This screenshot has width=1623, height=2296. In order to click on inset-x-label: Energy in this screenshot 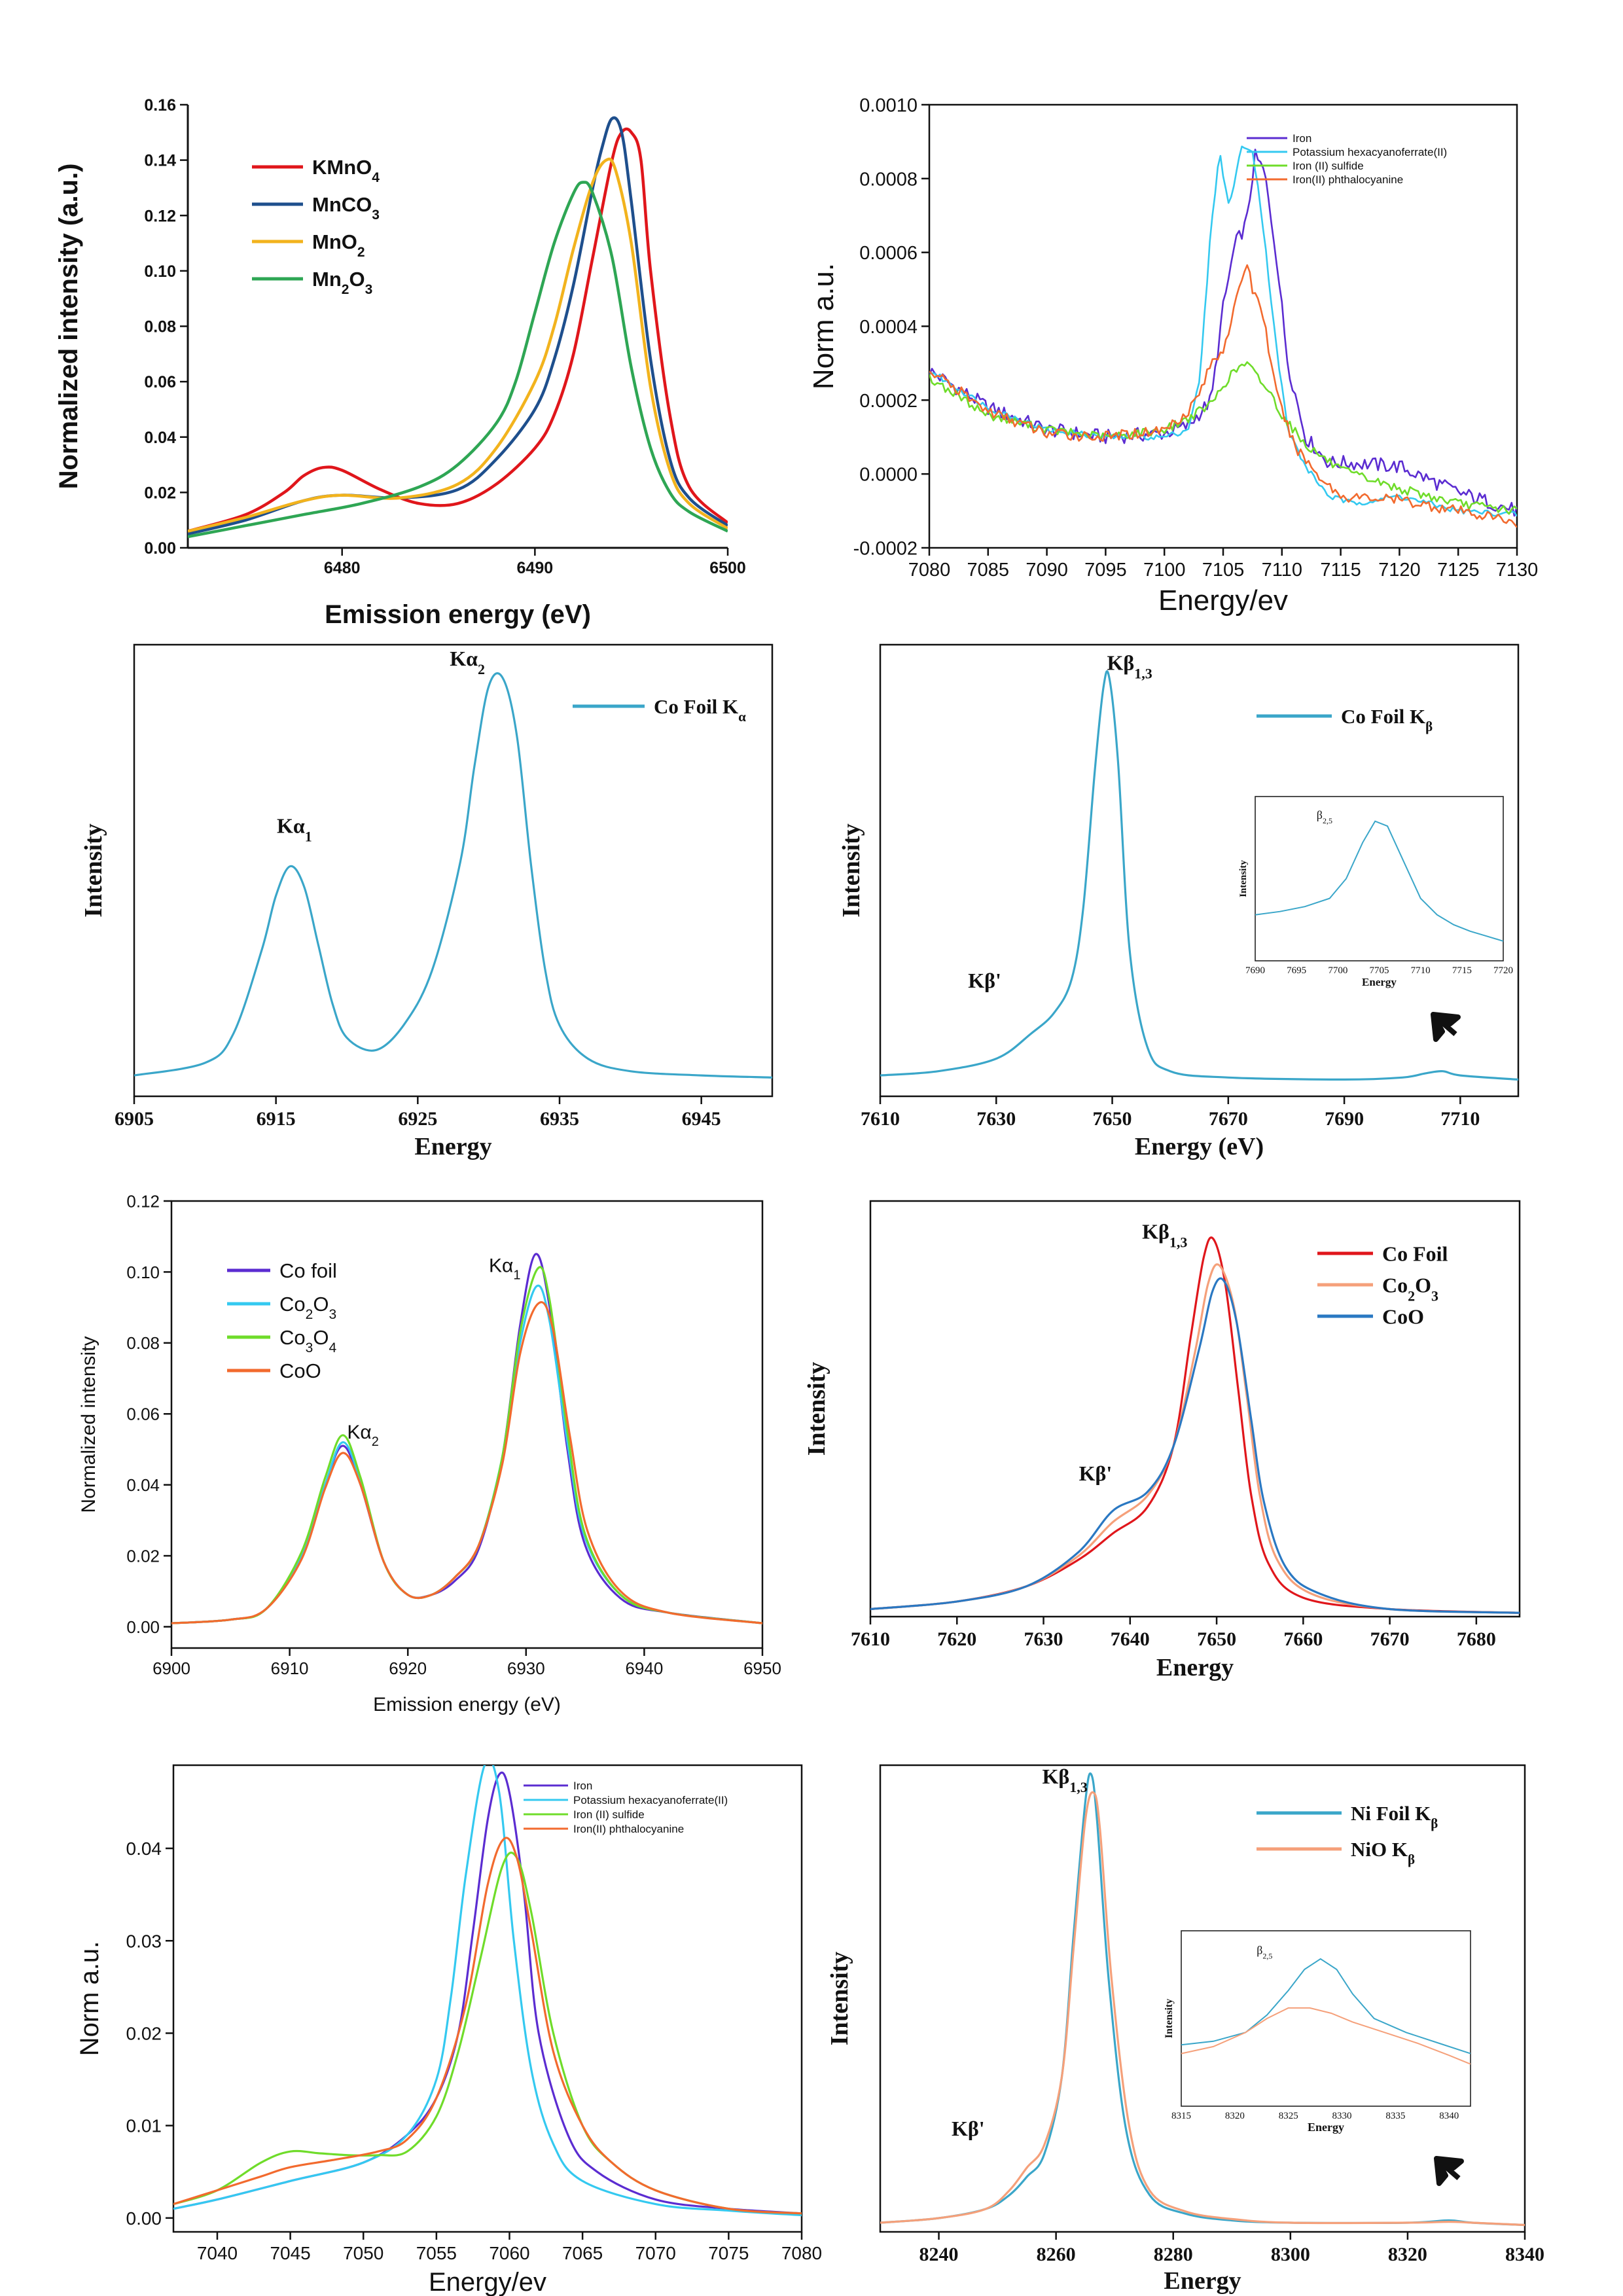, I will do `click(1326, 2127)`.